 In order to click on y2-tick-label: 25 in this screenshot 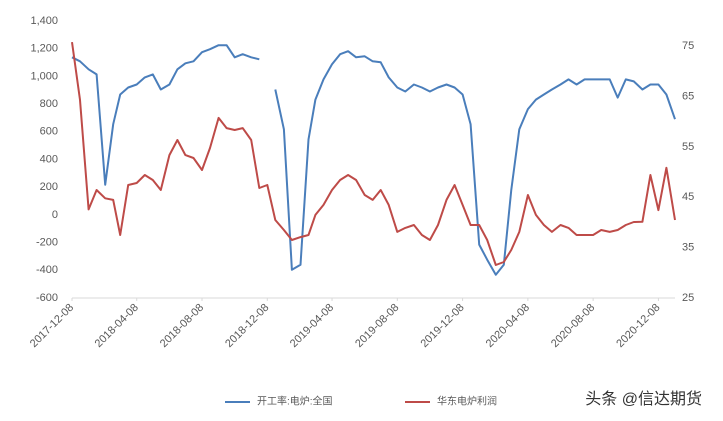, I will do `click(688, 298)`.